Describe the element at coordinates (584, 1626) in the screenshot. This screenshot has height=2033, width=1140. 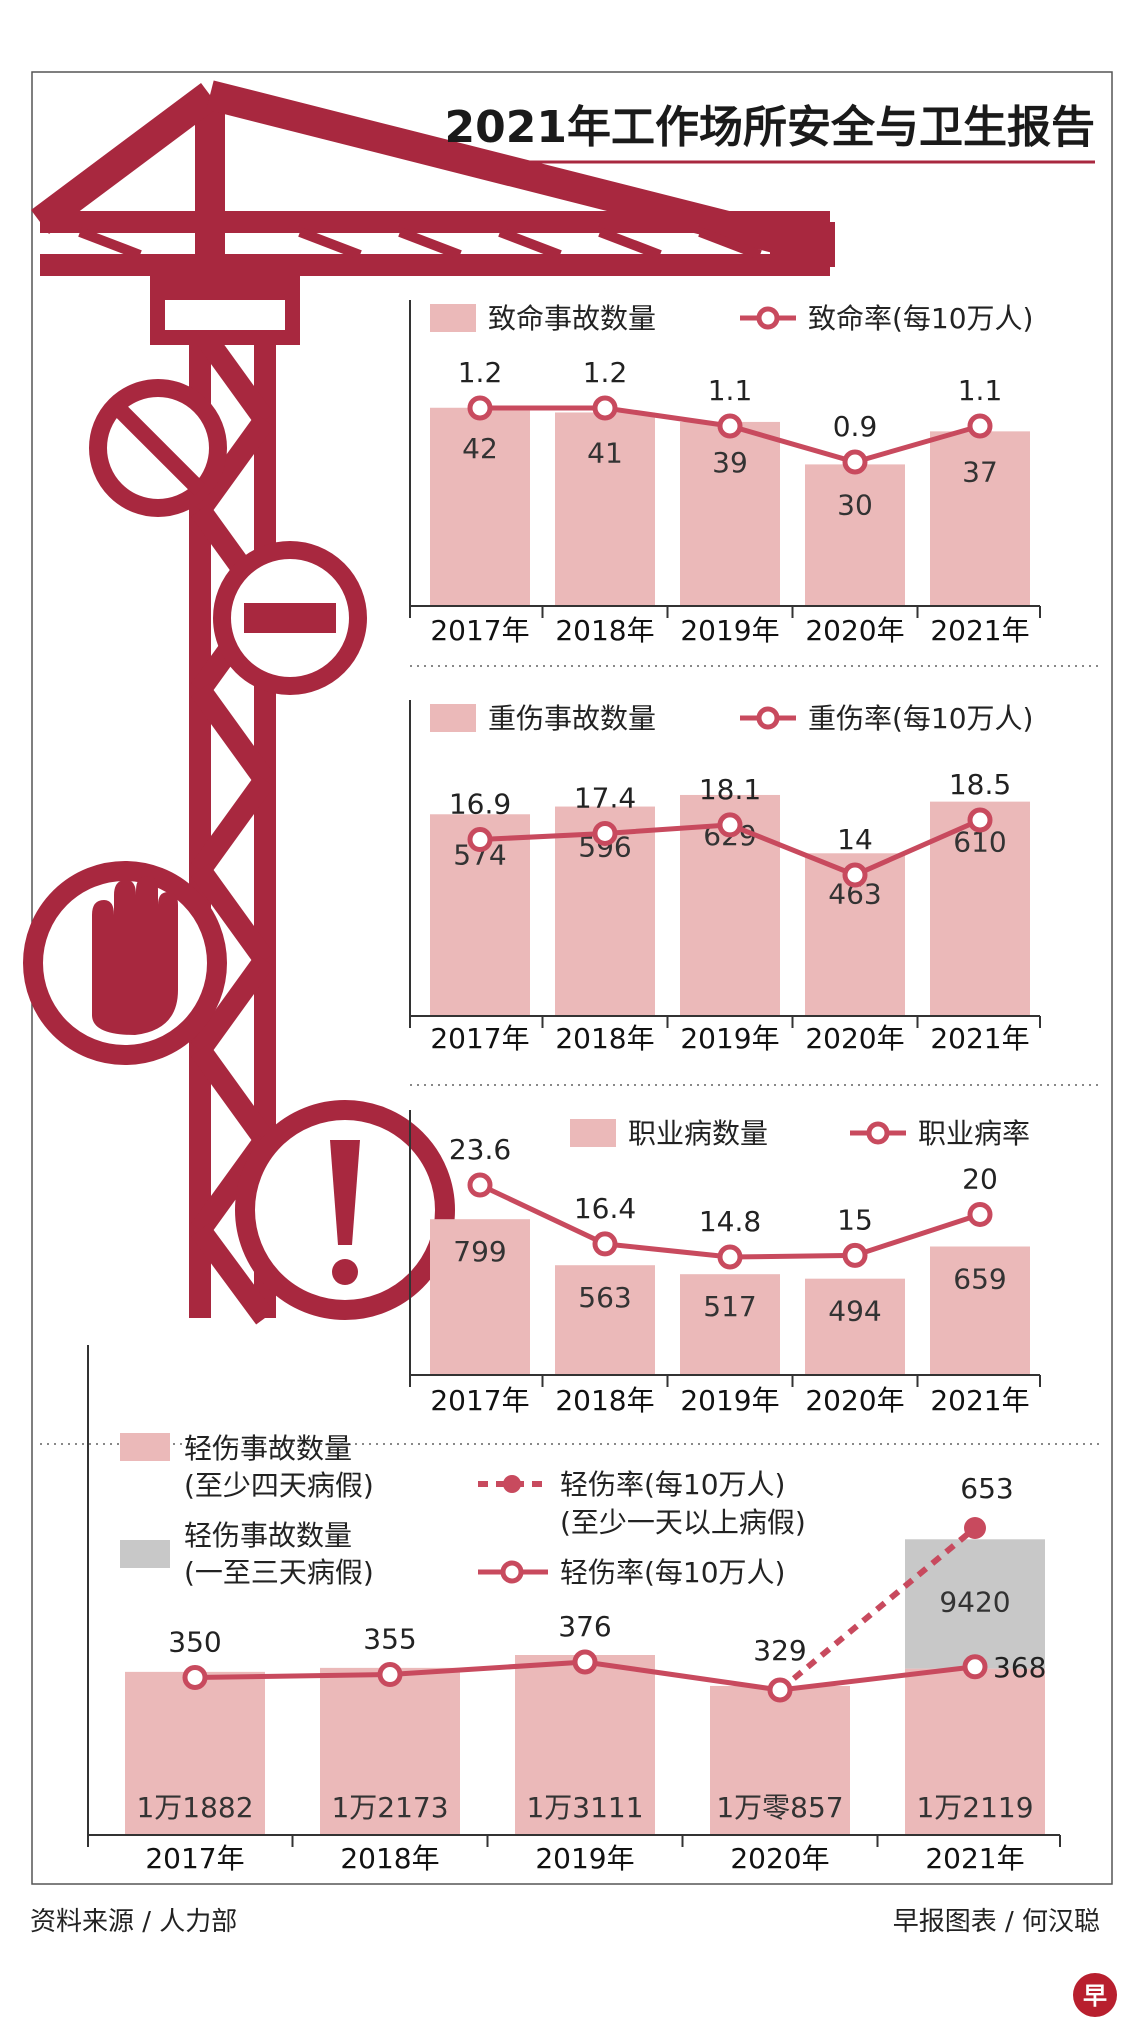
I see `rate-value-label-minor-2: 376` at that location.